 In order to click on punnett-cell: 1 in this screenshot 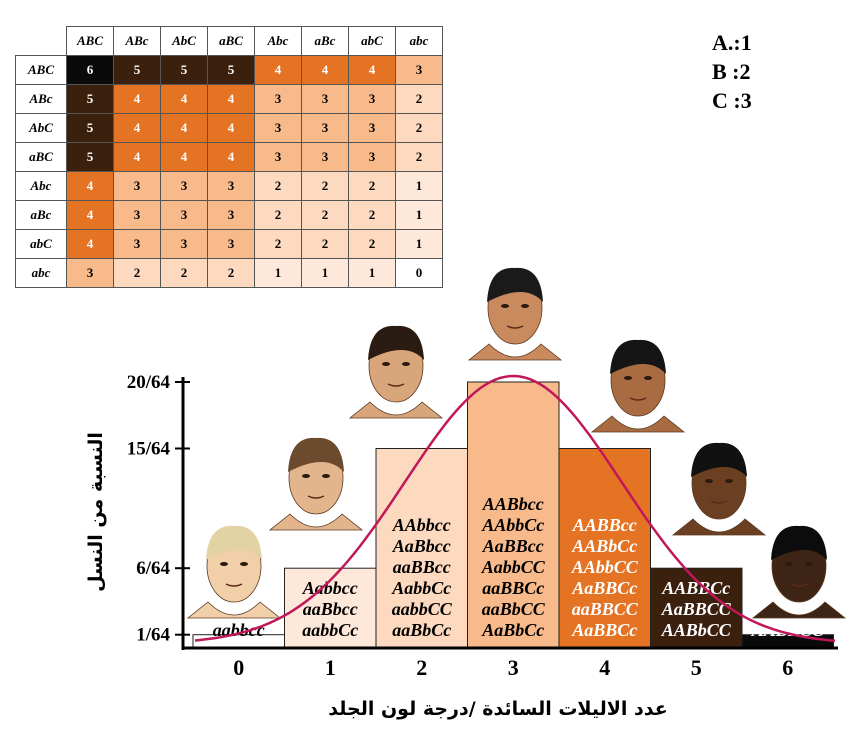, I will do `click(419, 244)`.